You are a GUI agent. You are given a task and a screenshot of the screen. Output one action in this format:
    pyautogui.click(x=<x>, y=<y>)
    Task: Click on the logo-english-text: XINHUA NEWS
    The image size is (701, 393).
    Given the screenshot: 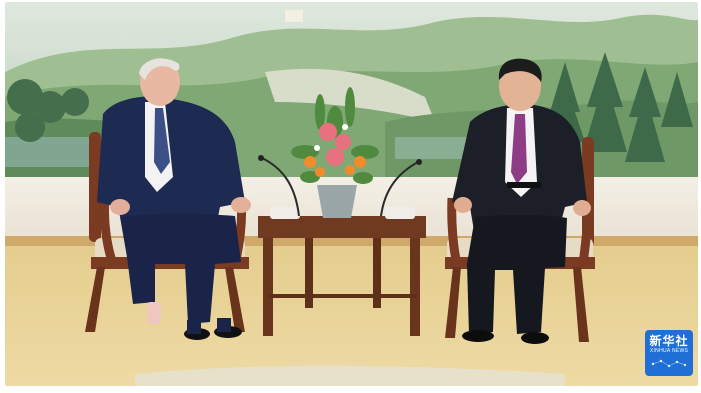 What is the action you would take?
    pyautogui.click(x=669, y=351)
    